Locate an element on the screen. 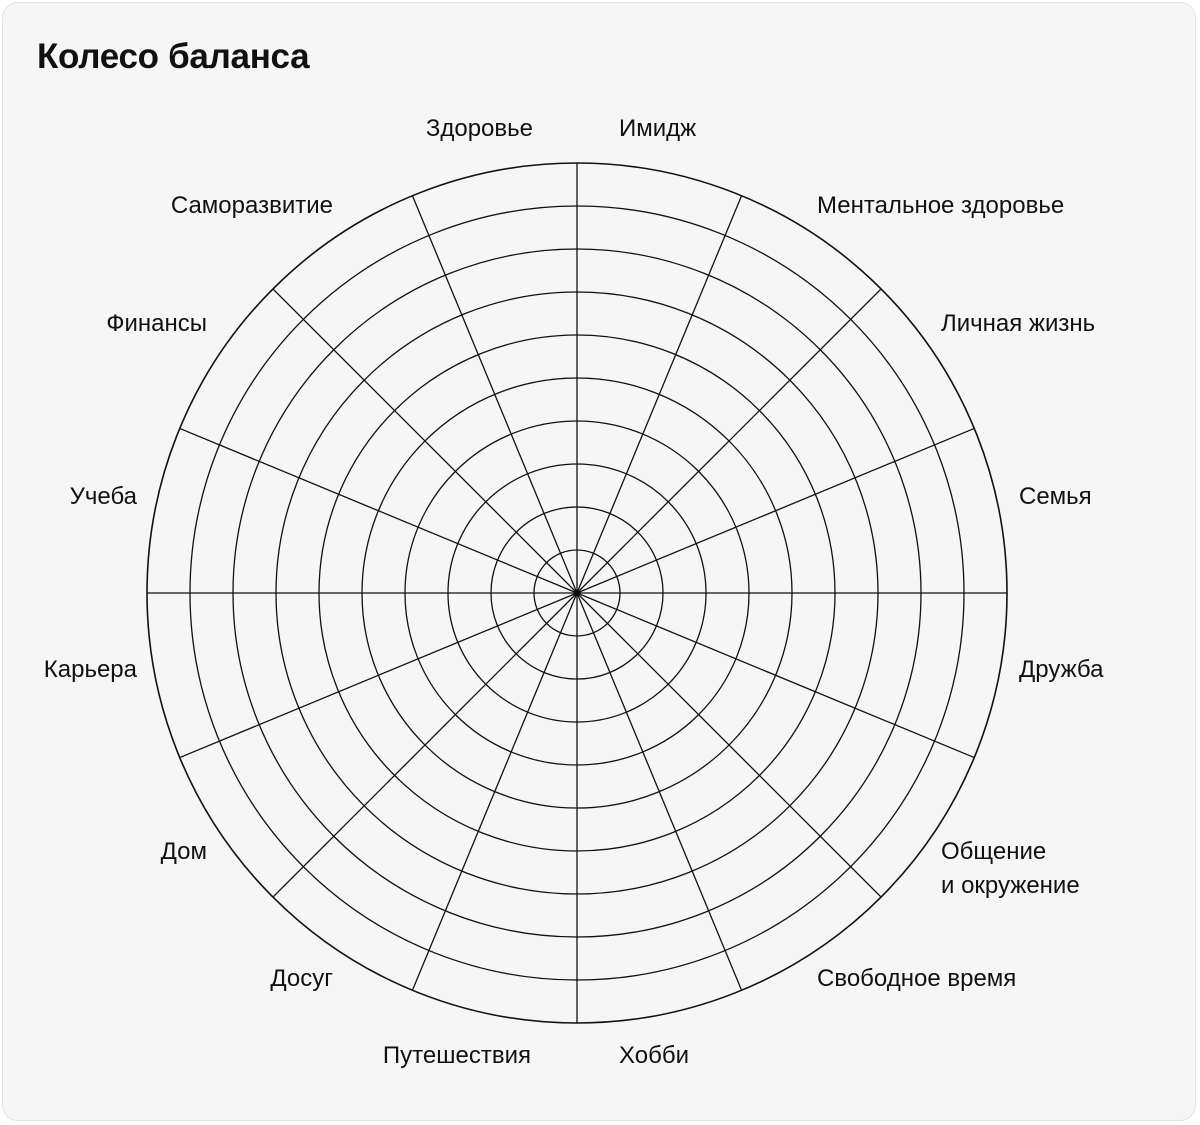  segment-label: Имидж is located at coordinates (658, 128).